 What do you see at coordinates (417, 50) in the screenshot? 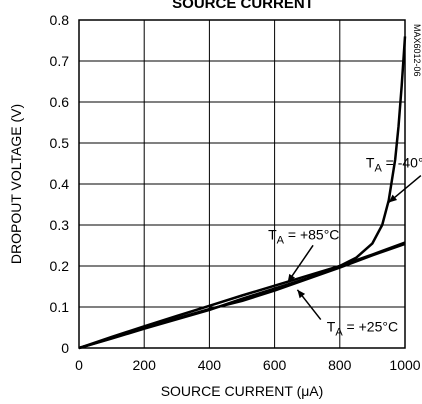
I see `part-code: MAX6012-06` at bounding box center [417, 50].